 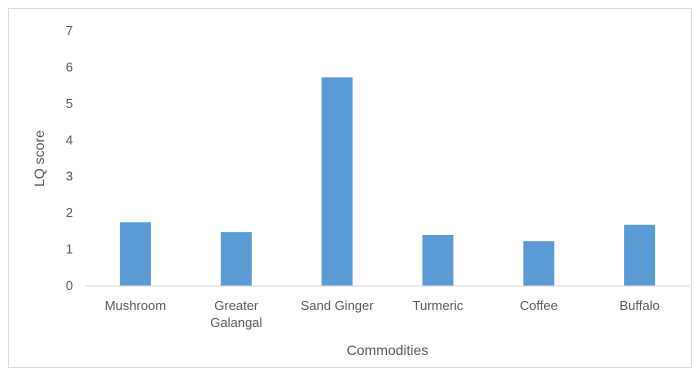 I want to click on x-tick-label-coffee: Coffee, so click(x=539, y=305).